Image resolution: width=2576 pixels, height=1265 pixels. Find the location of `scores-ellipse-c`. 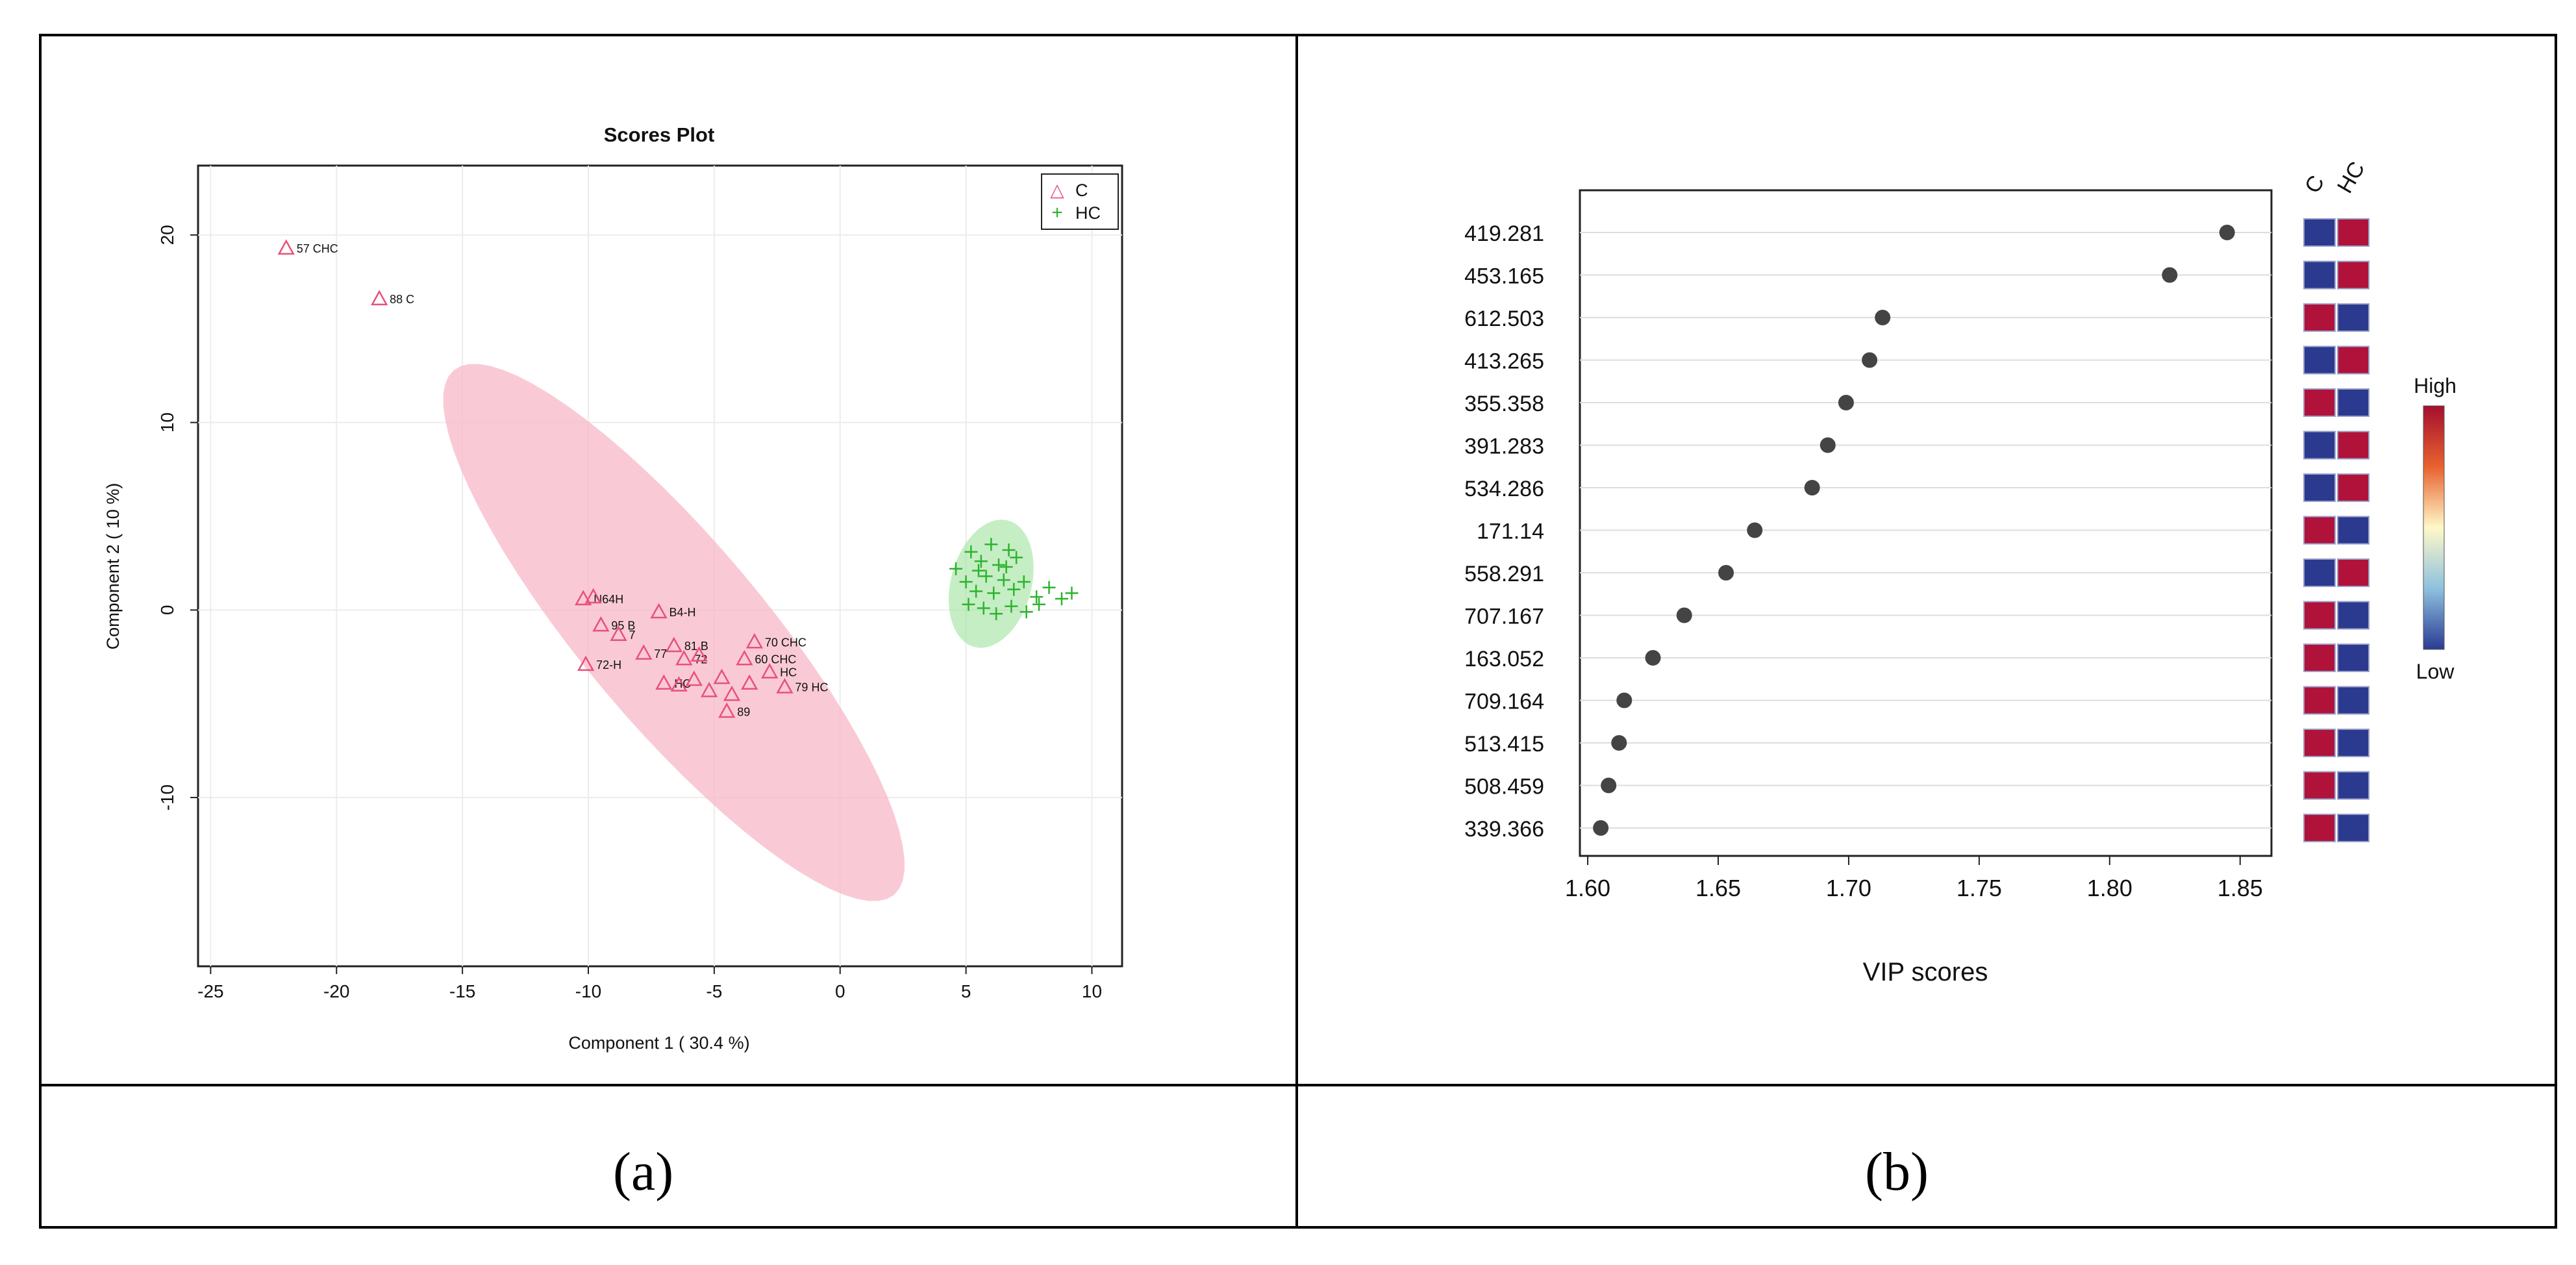

scores-ellipse-c is located at coordinates (674, 632).